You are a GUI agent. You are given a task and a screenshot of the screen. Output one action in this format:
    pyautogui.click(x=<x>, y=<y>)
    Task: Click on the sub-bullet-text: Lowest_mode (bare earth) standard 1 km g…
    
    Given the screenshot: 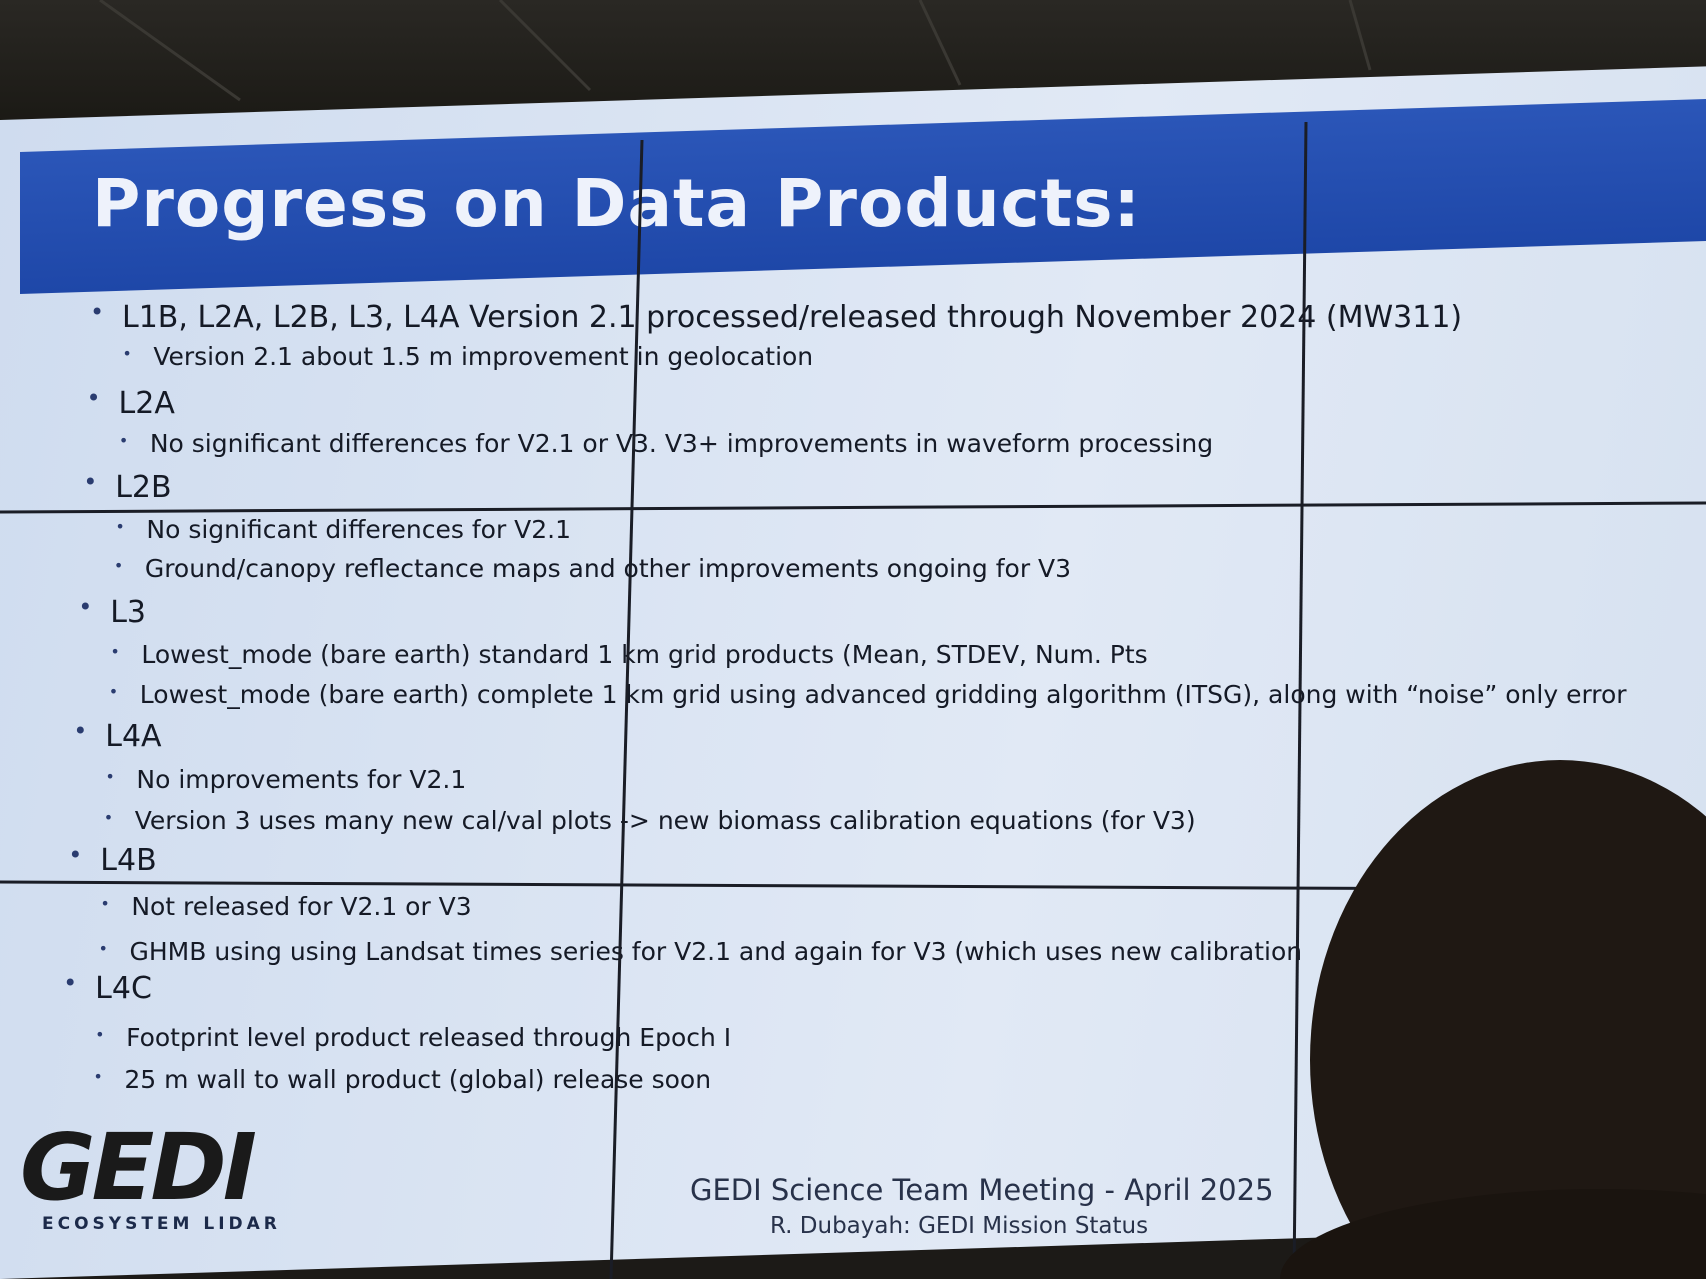 What is the action you would take?
    pyautogui.click(x=644, y=654)
    